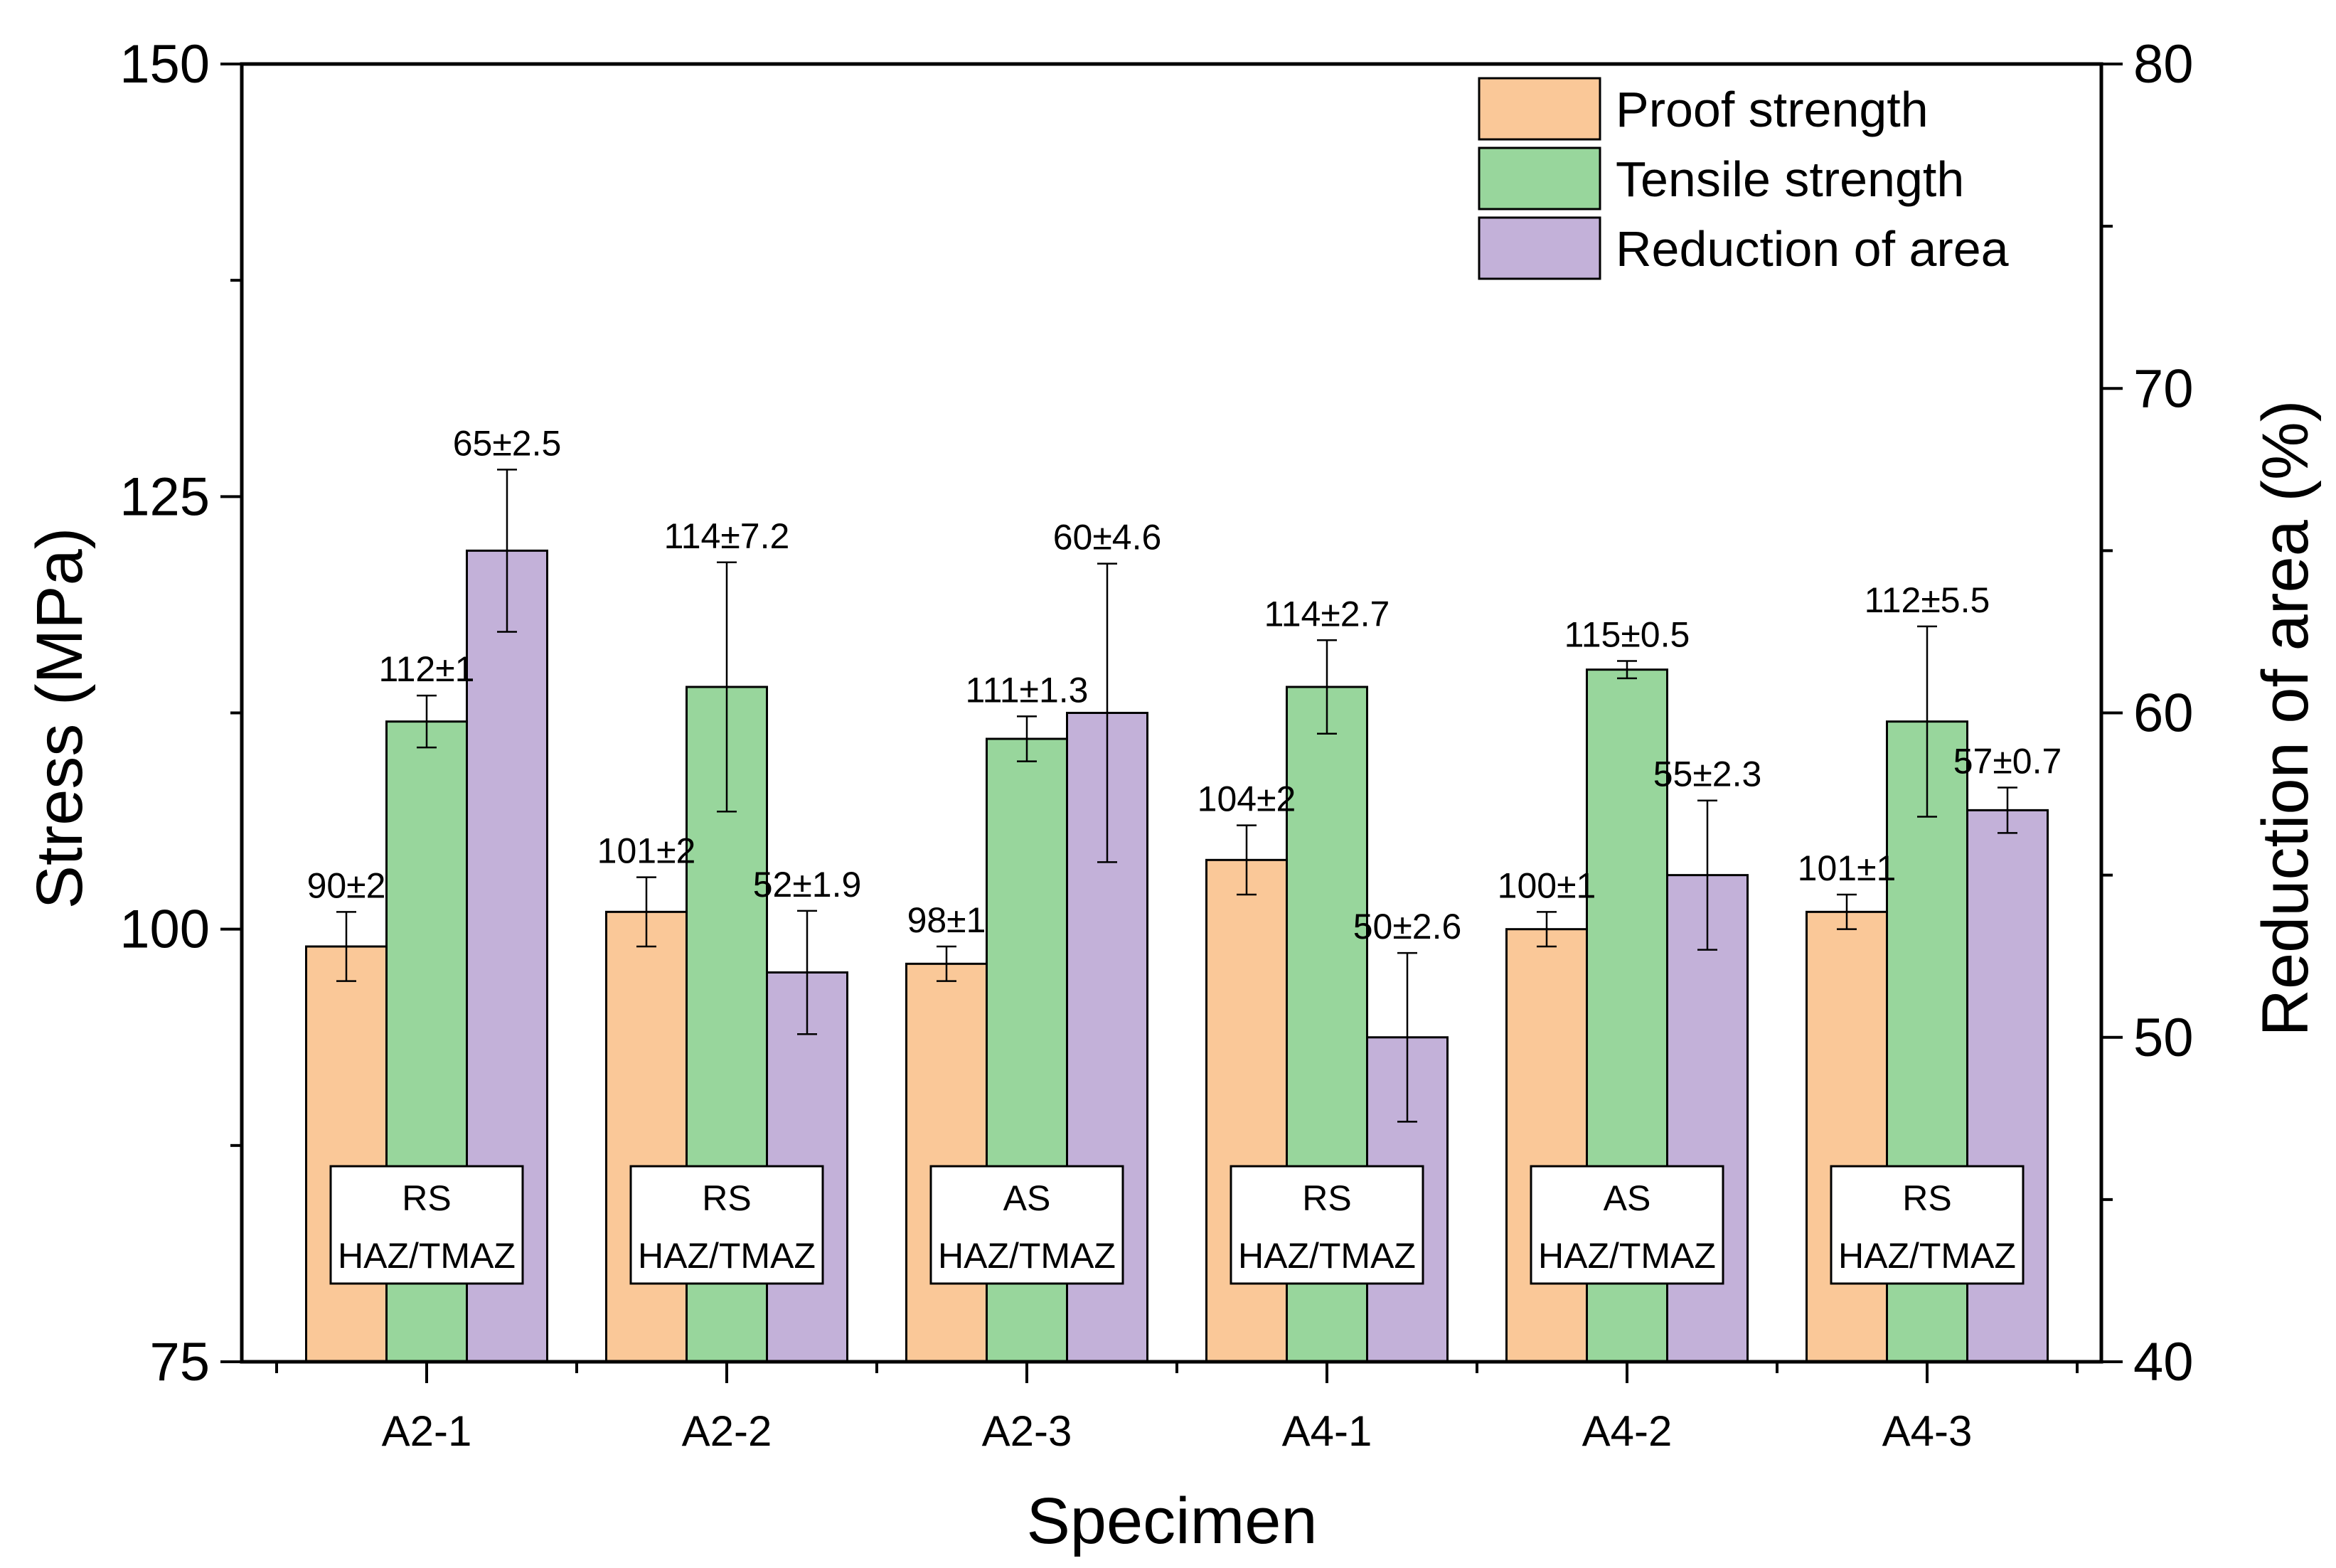 The width and height of the screenshot is (2336, 1568). What do you see at coordinates (1627, 1225) in the screenshot?
I see `zone-annotation-A4-2: AS HAZ/TMAZ` at bounding box center [1627, 1225].